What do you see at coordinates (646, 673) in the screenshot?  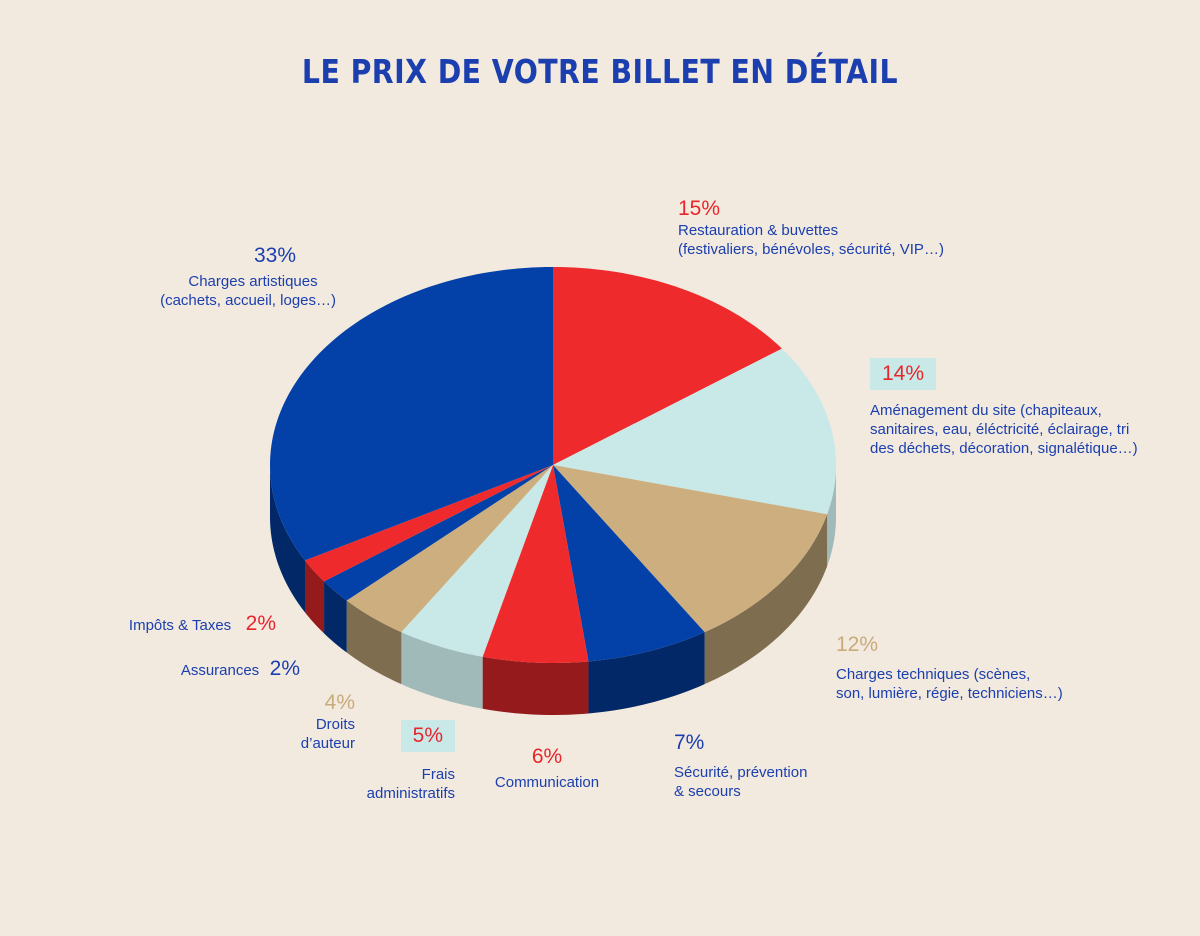 I see `pie-side-securite-prevention` at bounding box center [646, 673].